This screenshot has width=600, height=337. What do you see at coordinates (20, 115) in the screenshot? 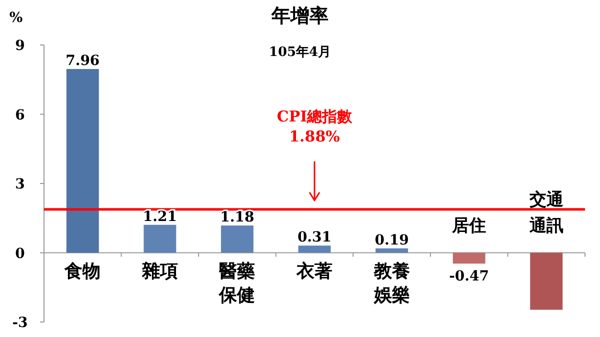
I see `y-tick-label: 6` at bounding box center [20, 115].